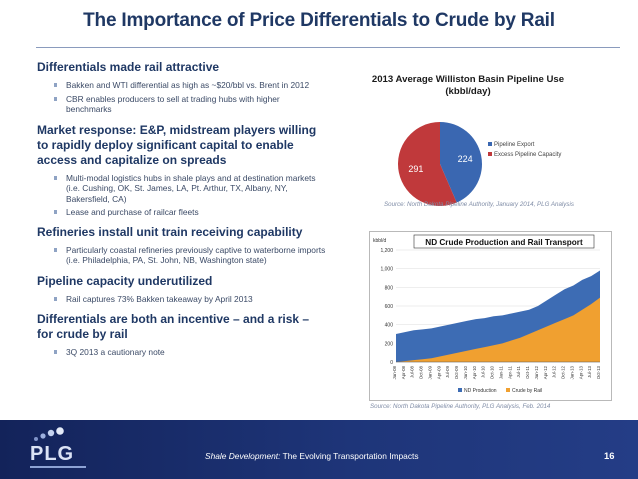 Image resolution: width=638 pixels, height=479 pixels. What do you see at coordinates (349, 456) in the screenshot?
I see `footer-title-rest: The Evolving Transportation Impacts` at bounding box center [349, 456].